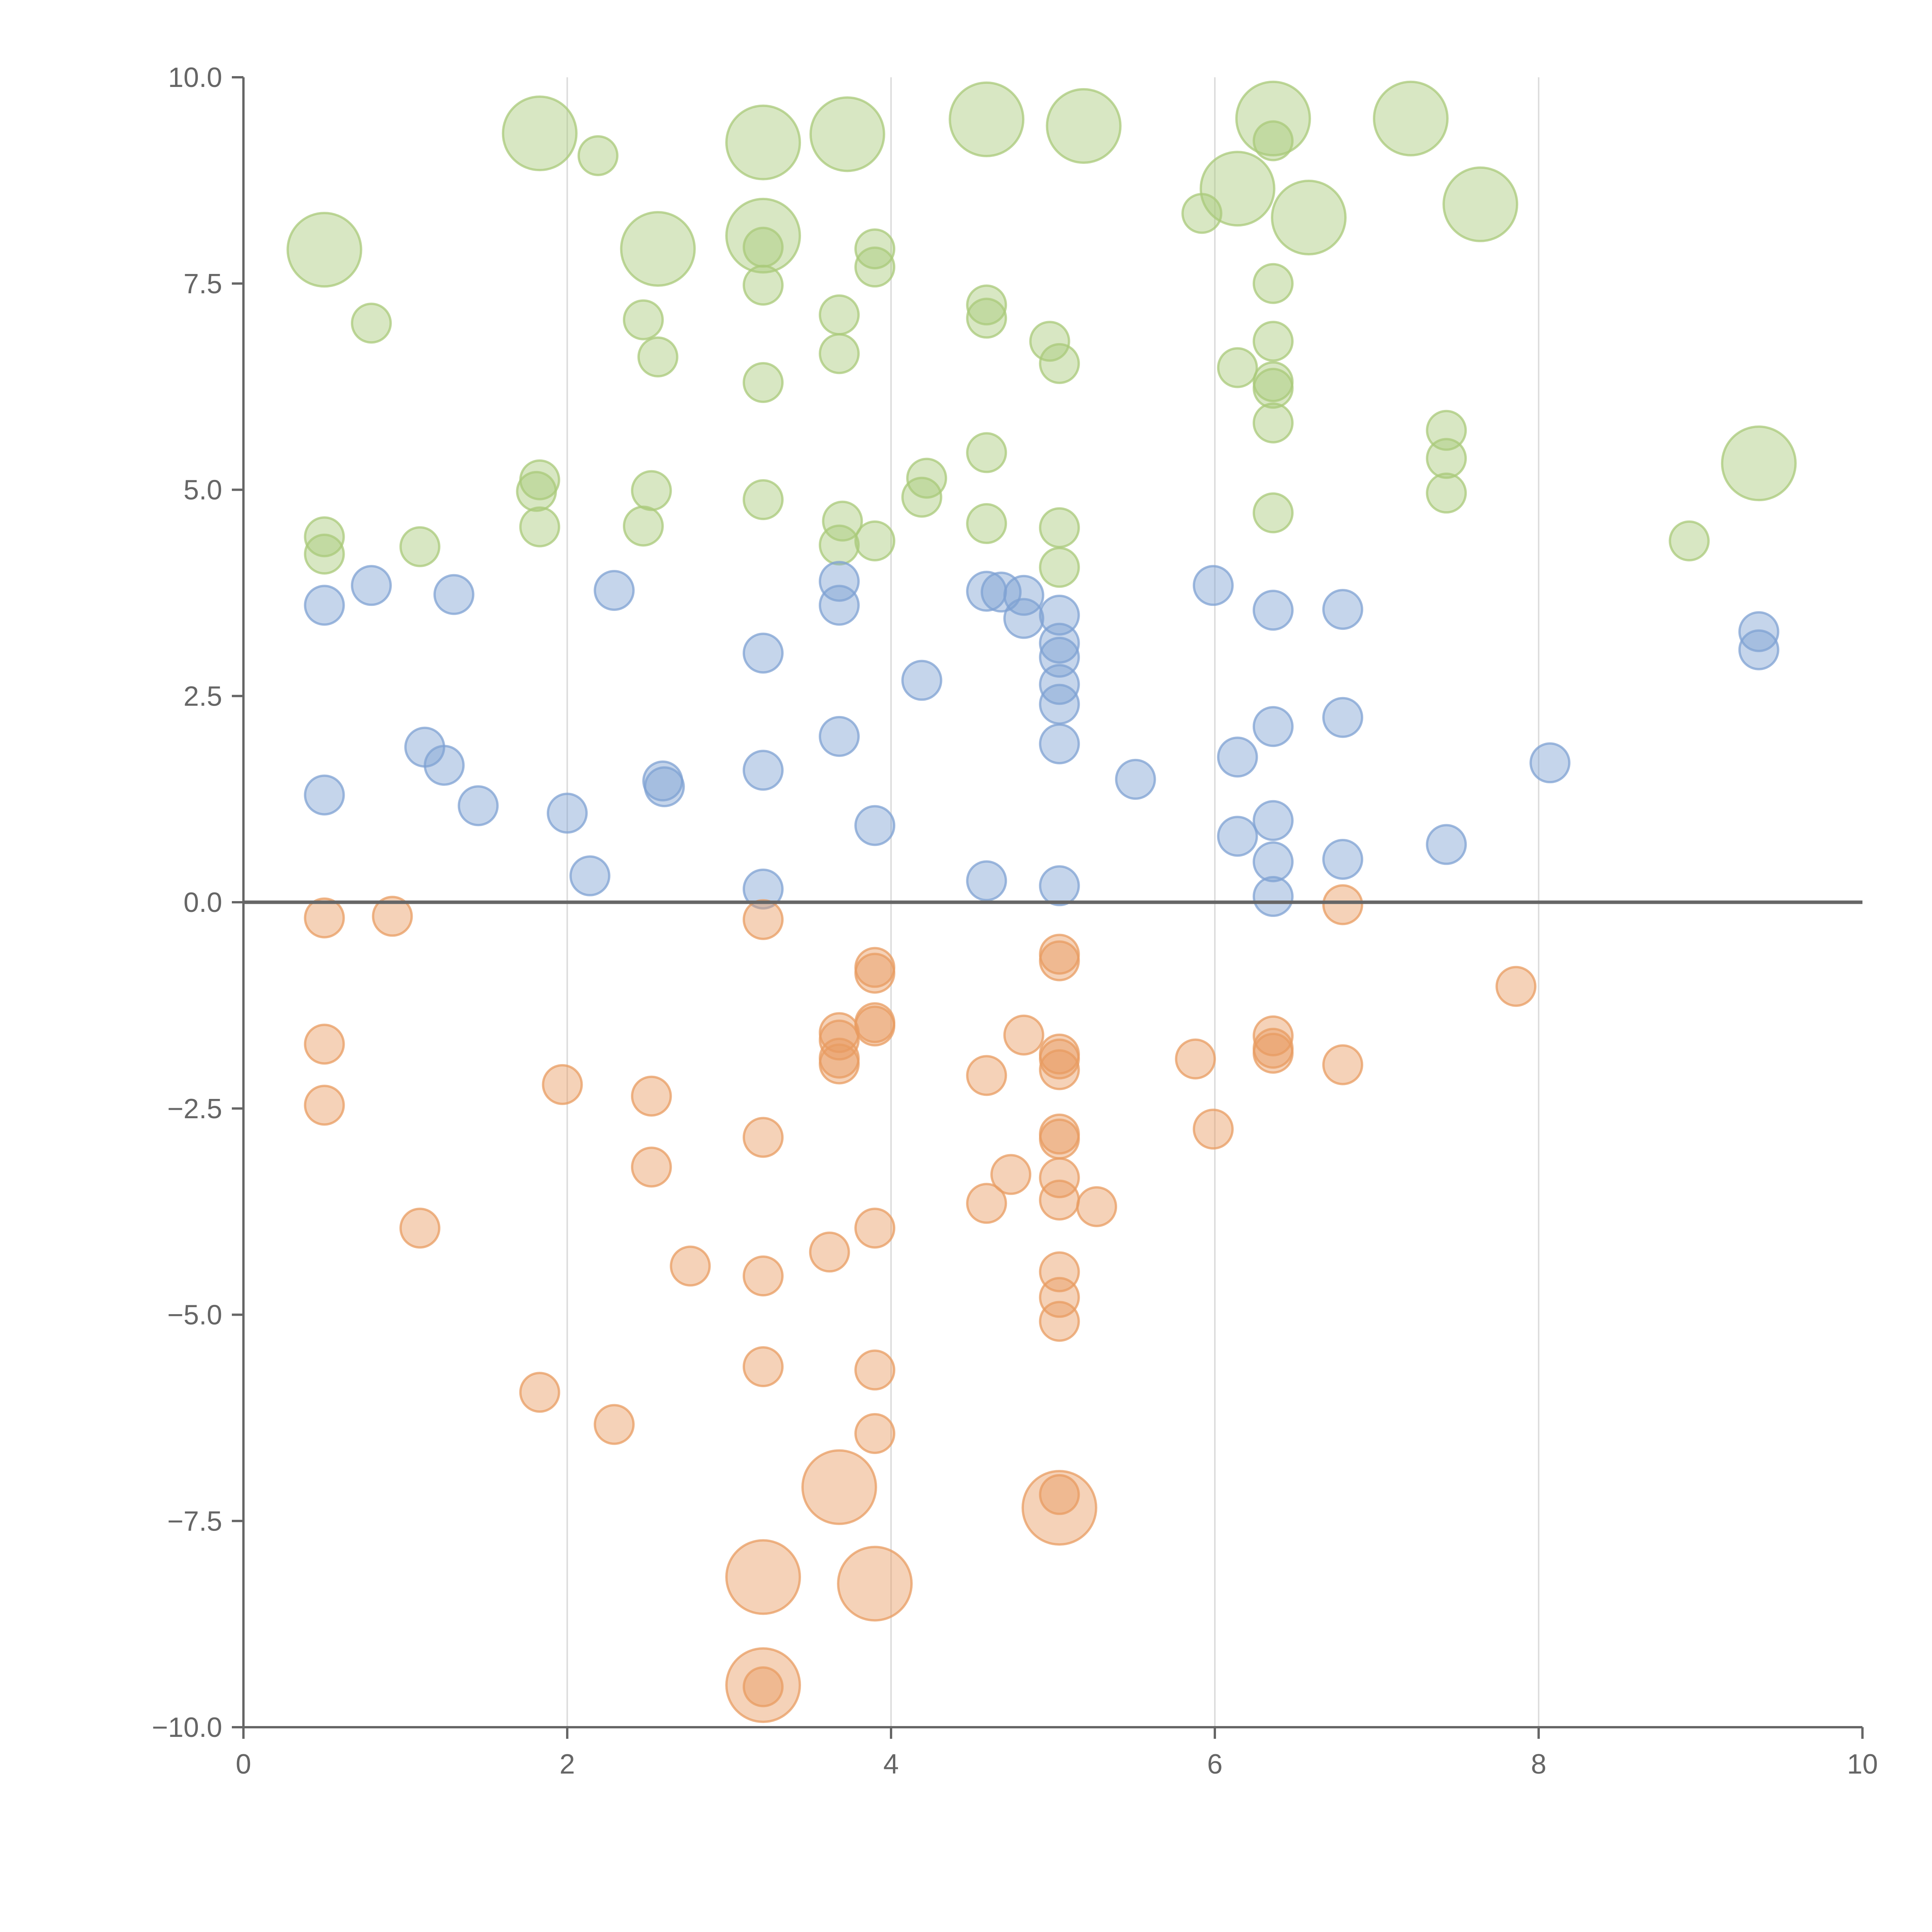 This screenshot has height=1932, width=1932. I want to click on x-tick-label: 6, so click(1215, 1765).